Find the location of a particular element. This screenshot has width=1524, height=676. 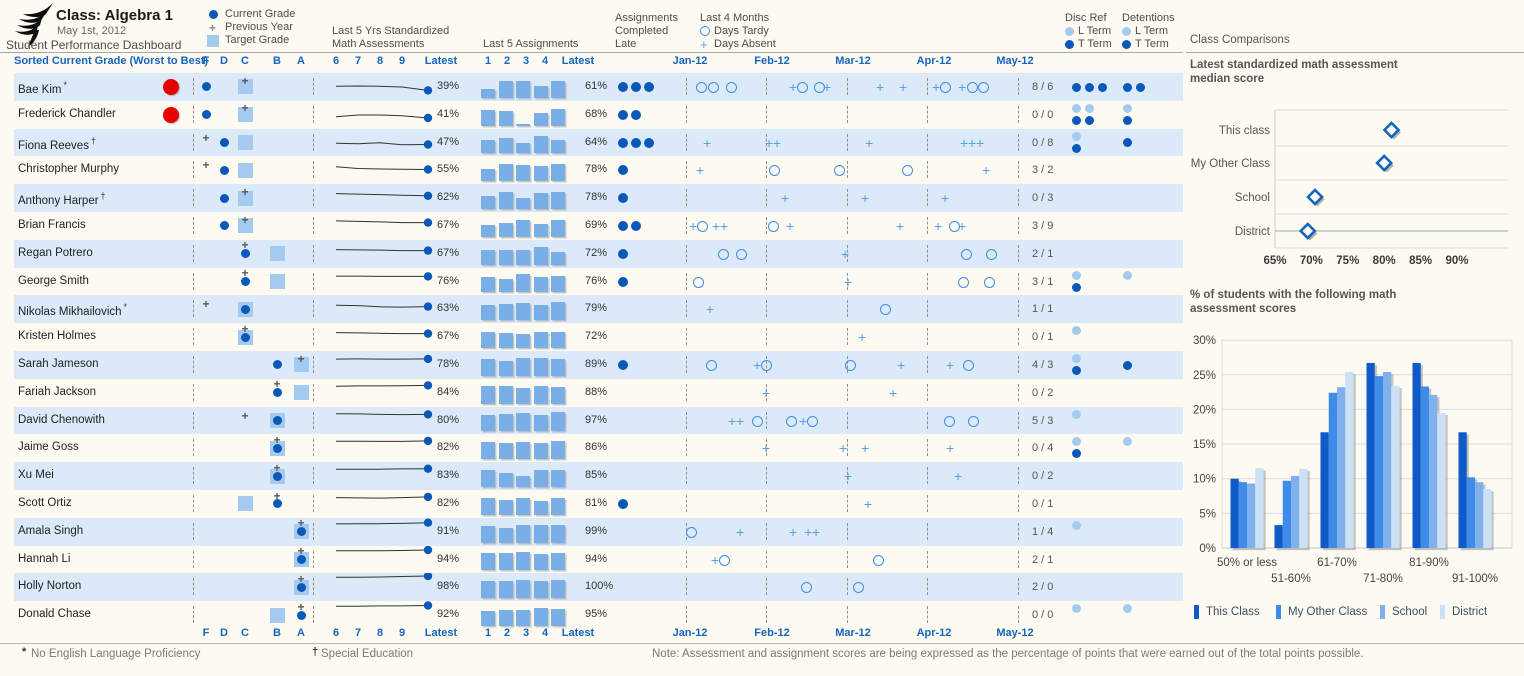

student-row: Xu Mei + 83% 85% + +0 / 2 is located at coordinates (598, 476).